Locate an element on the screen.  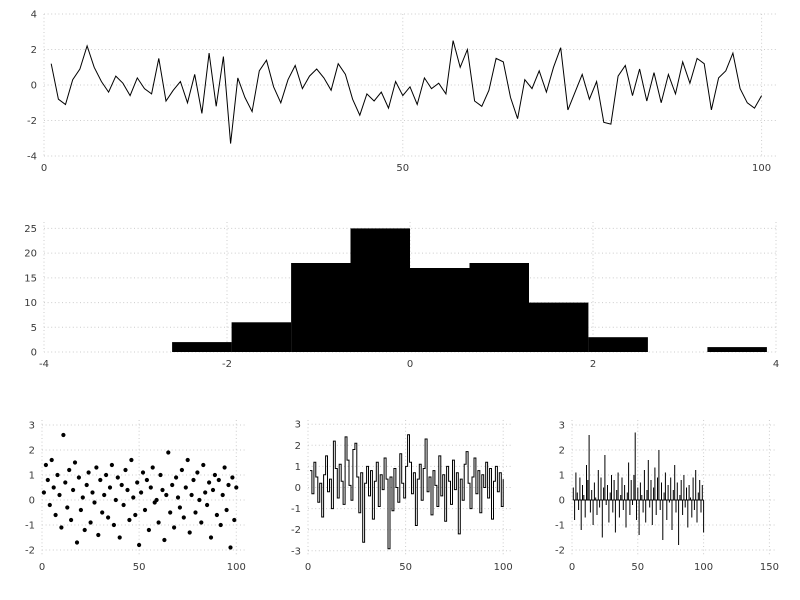
stem-chart: 0 50 100 150 -2 -1 0 1 2 3 is located at coordinates (666, 494).